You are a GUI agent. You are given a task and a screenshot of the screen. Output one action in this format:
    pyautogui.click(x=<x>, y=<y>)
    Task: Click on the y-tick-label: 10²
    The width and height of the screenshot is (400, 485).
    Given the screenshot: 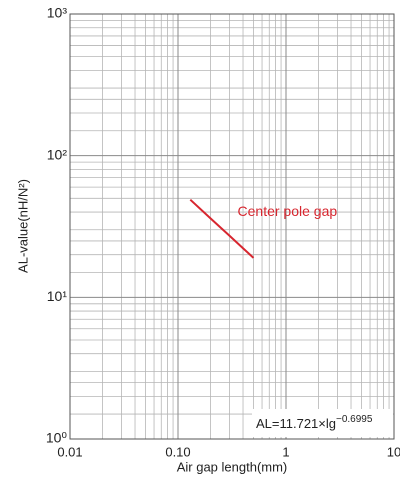 What is the action you would take?
    pyautogui.click(x=57, y=154)
    